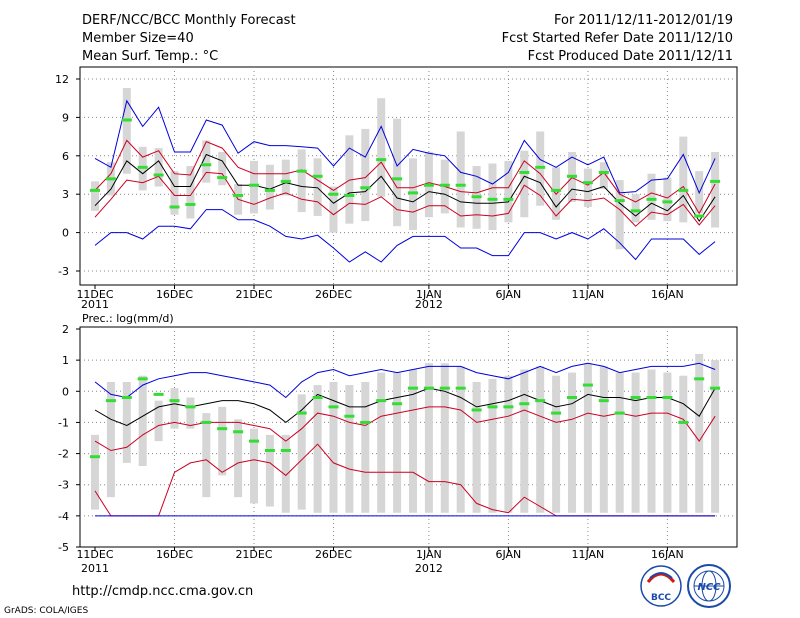 The height and width of the screenshot is (618, 800). I want to click on y-tick-label: -5, so click(63, 547).